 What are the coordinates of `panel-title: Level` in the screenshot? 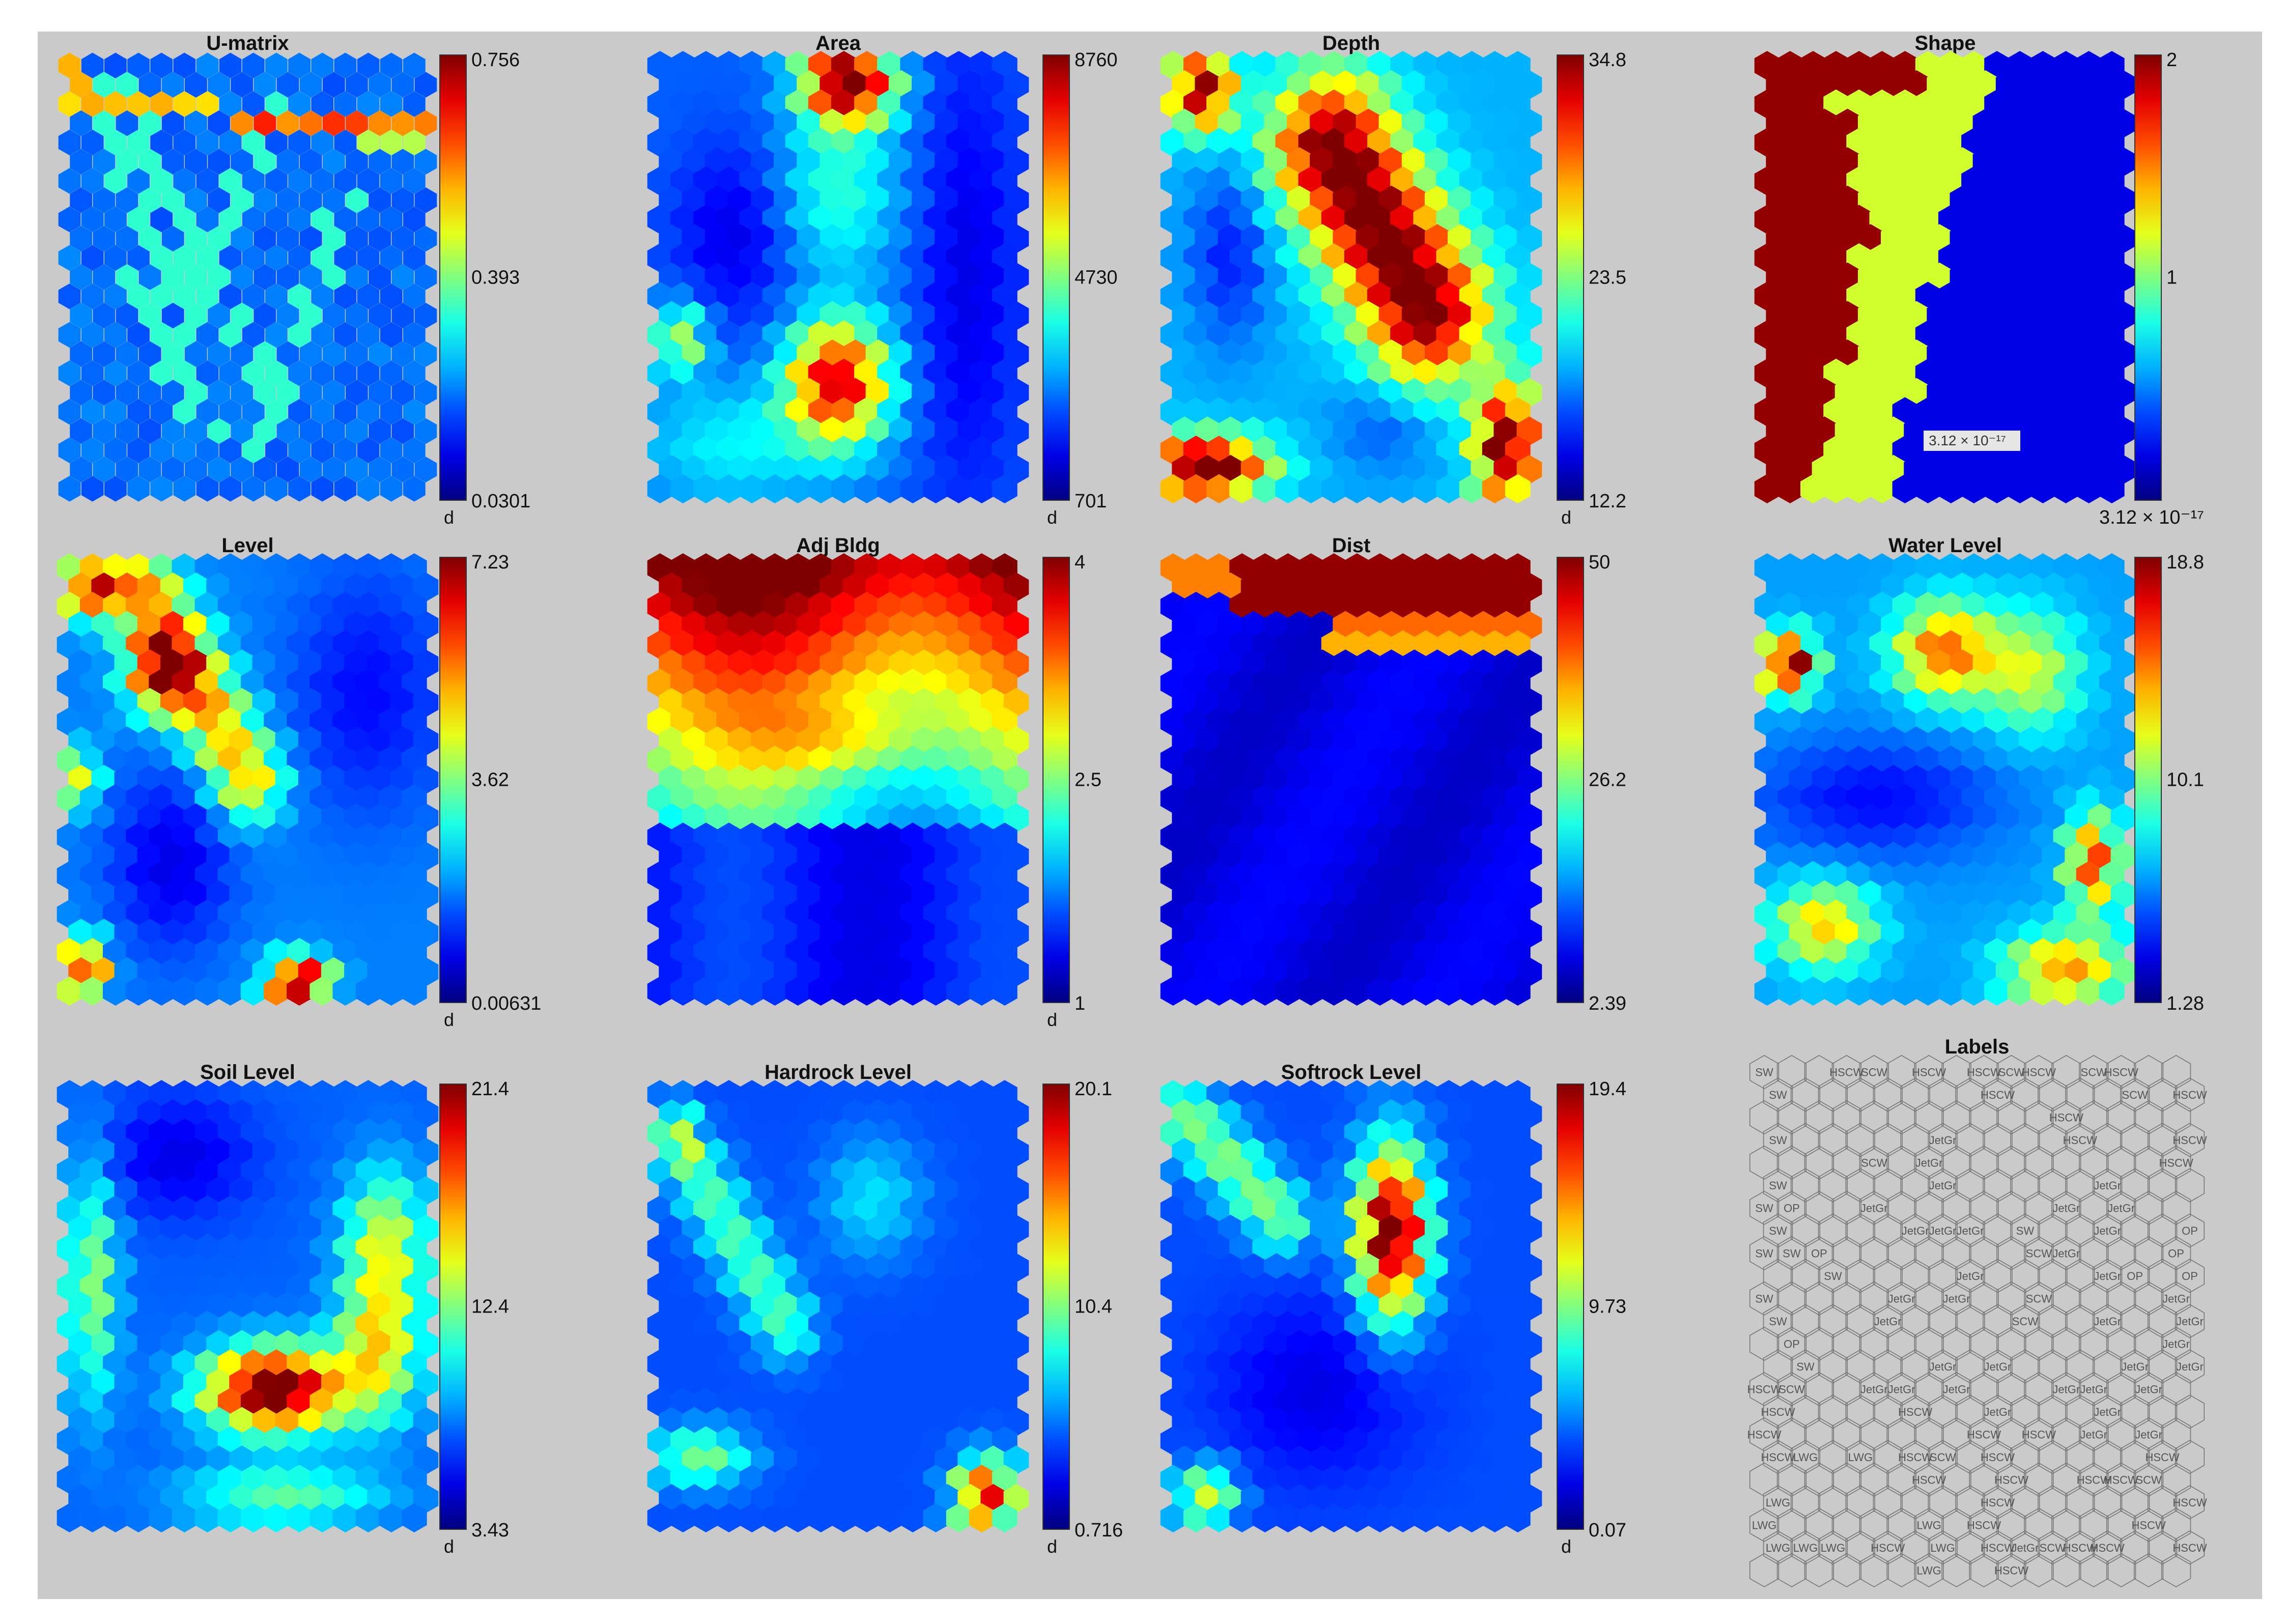 It's located at (247, 545).